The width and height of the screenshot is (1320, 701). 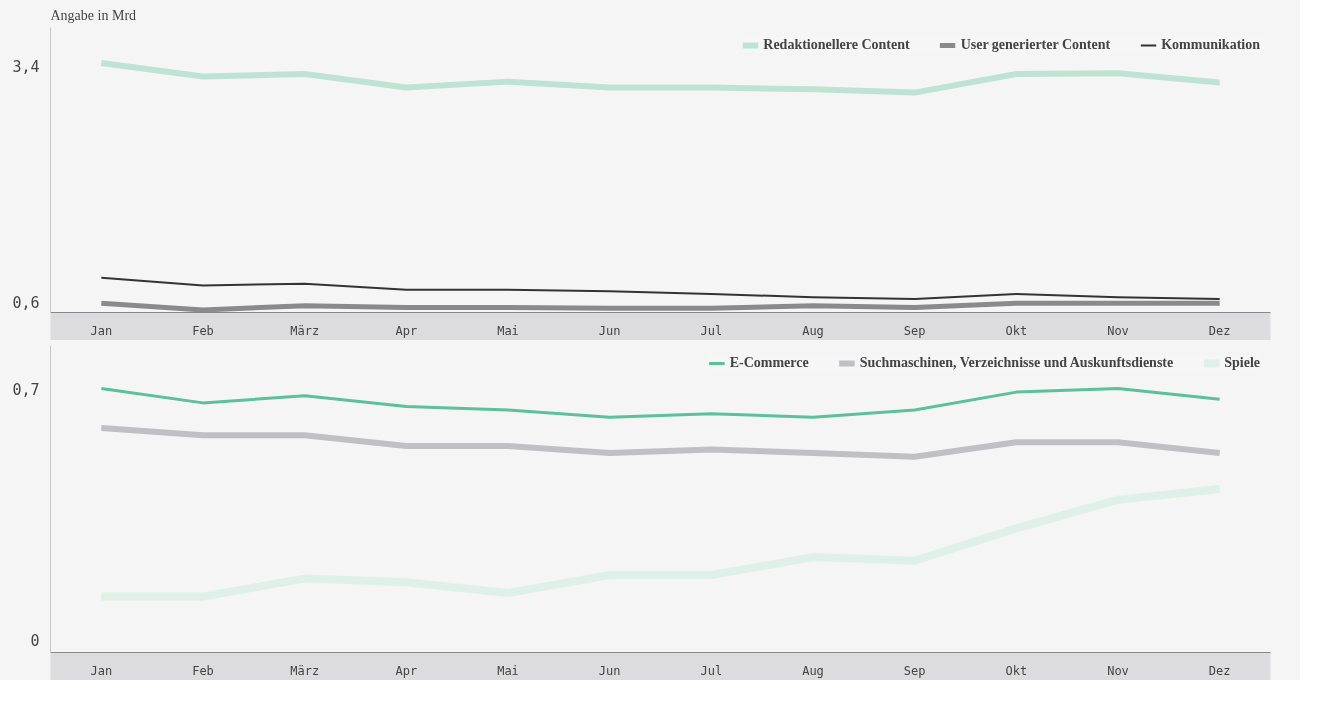 I want to click on legend-label: Spiele, so click(x=1242, y=363).